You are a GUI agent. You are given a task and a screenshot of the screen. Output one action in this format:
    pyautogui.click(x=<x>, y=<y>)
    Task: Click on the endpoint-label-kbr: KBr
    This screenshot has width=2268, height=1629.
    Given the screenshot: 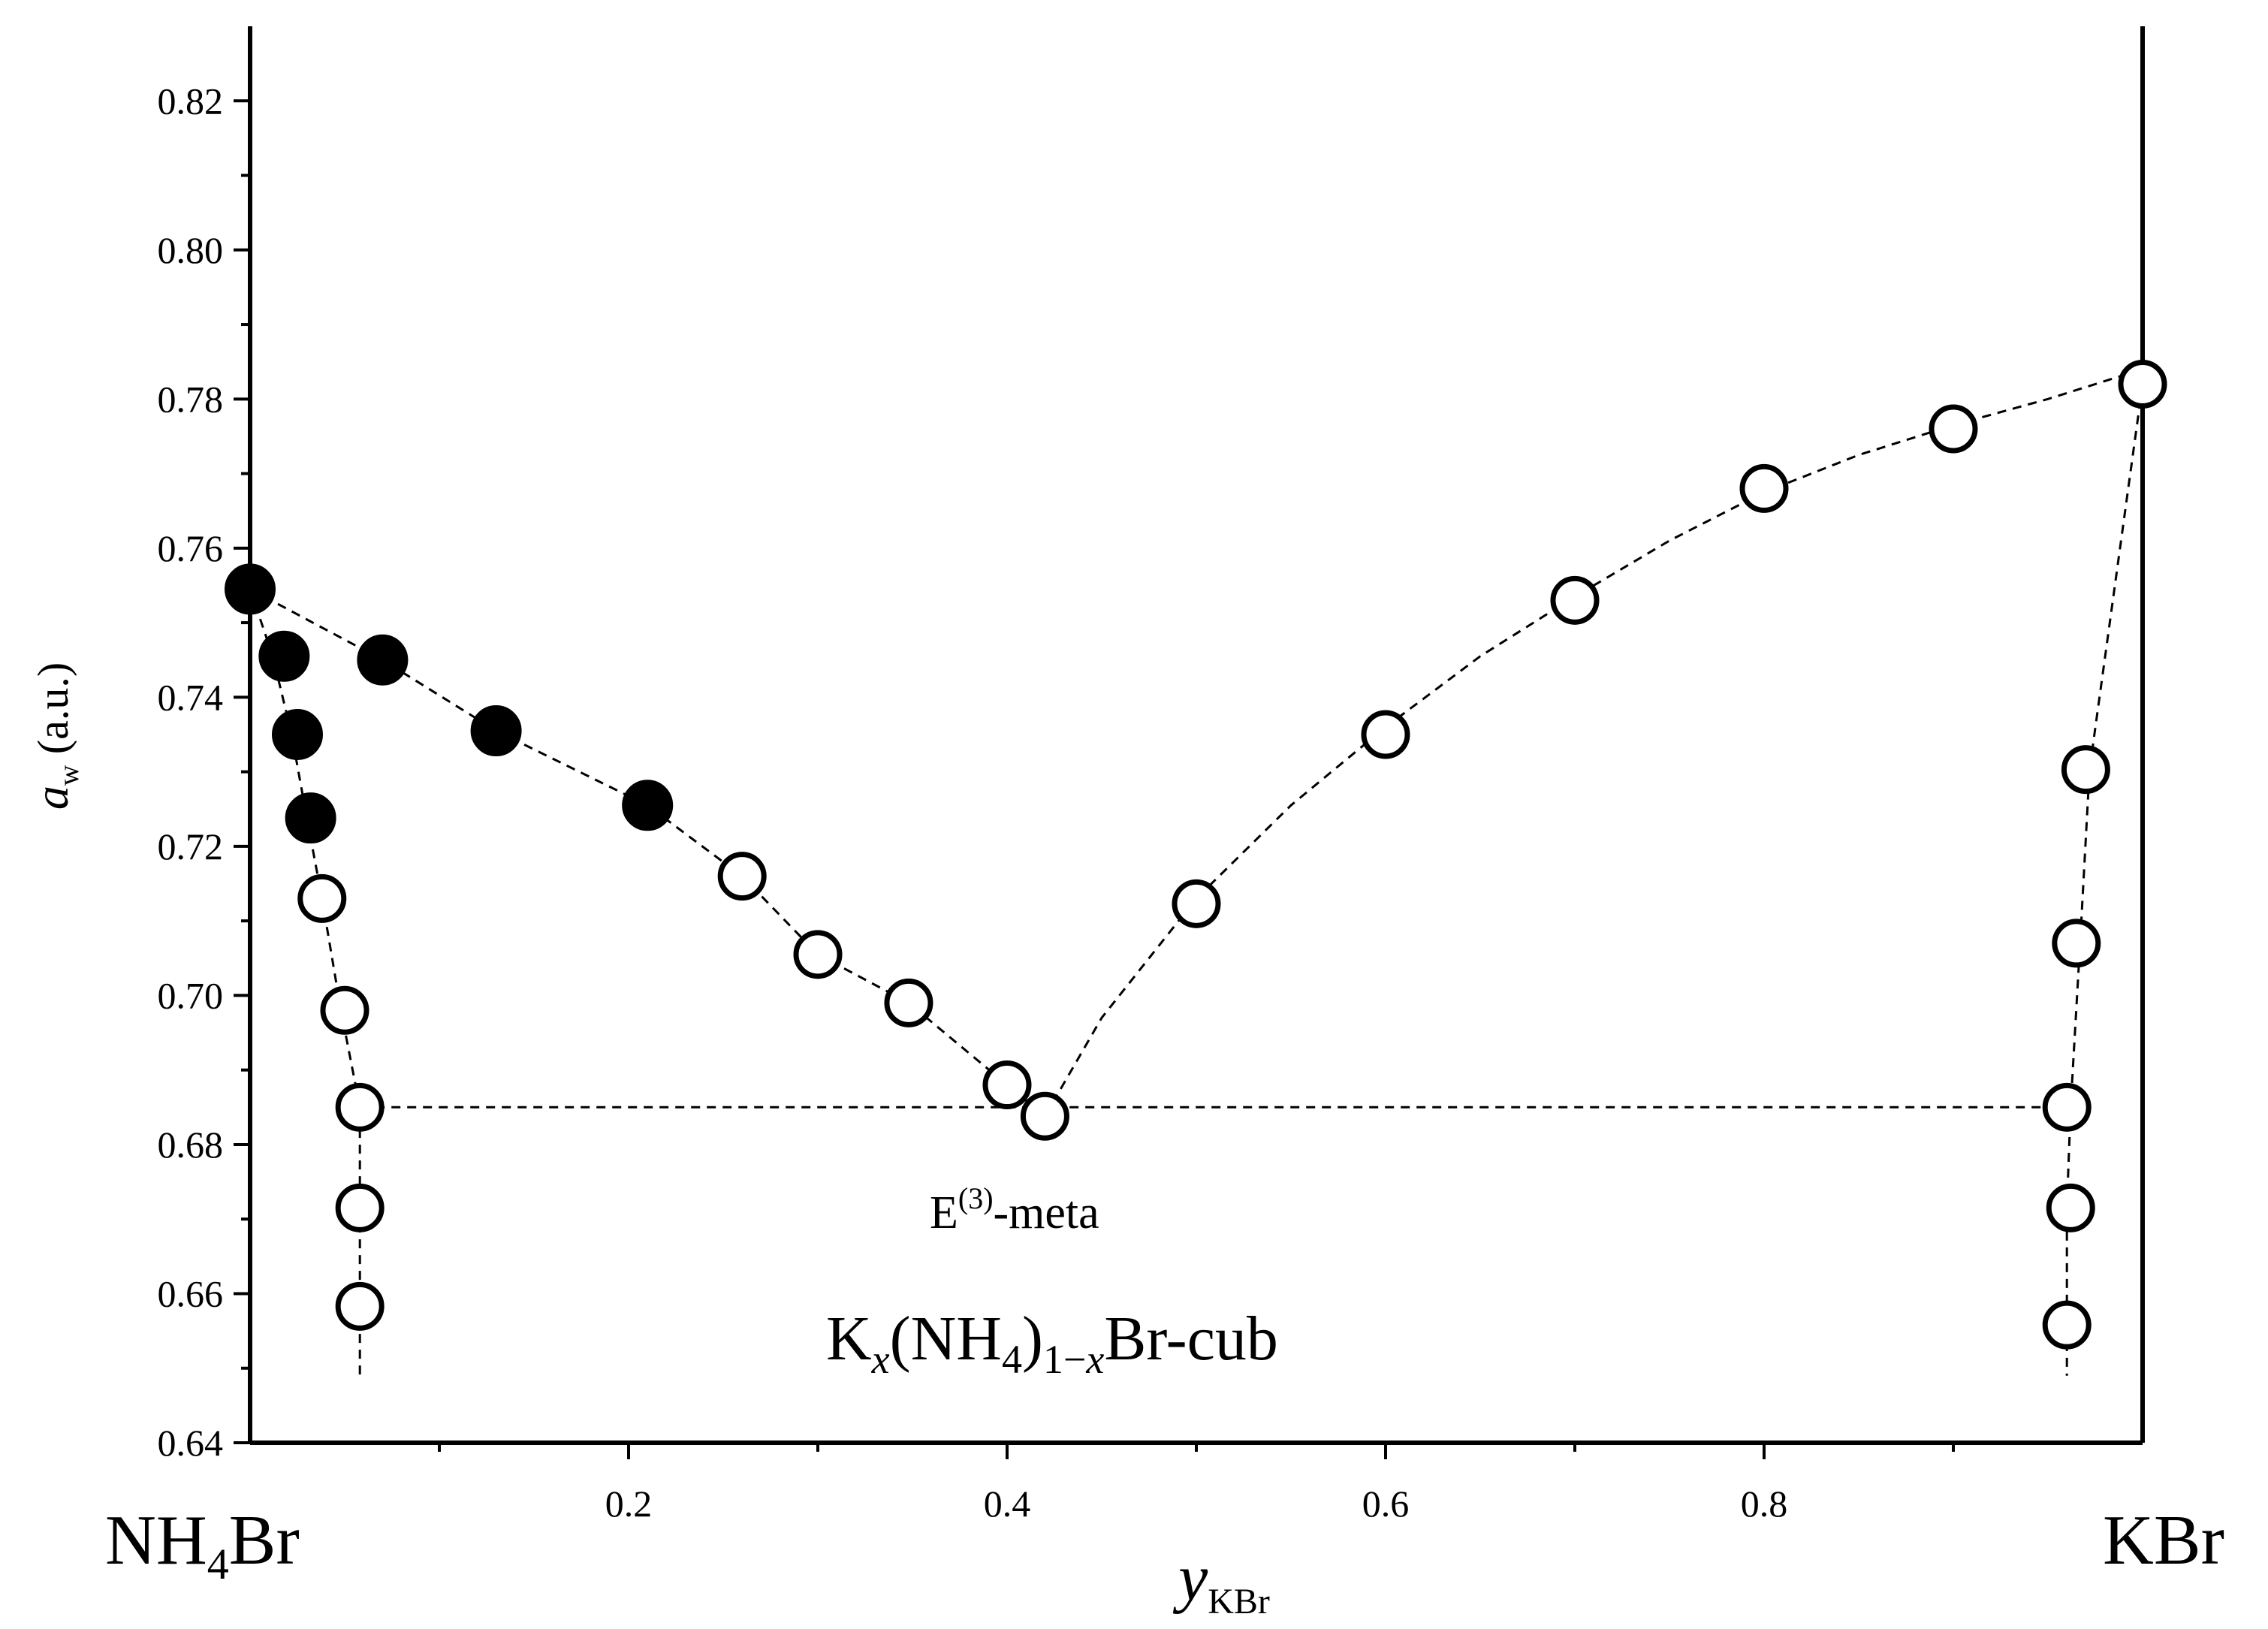 What is the action you would take?
    pyautogui.click(x=2163, y=1540)
    